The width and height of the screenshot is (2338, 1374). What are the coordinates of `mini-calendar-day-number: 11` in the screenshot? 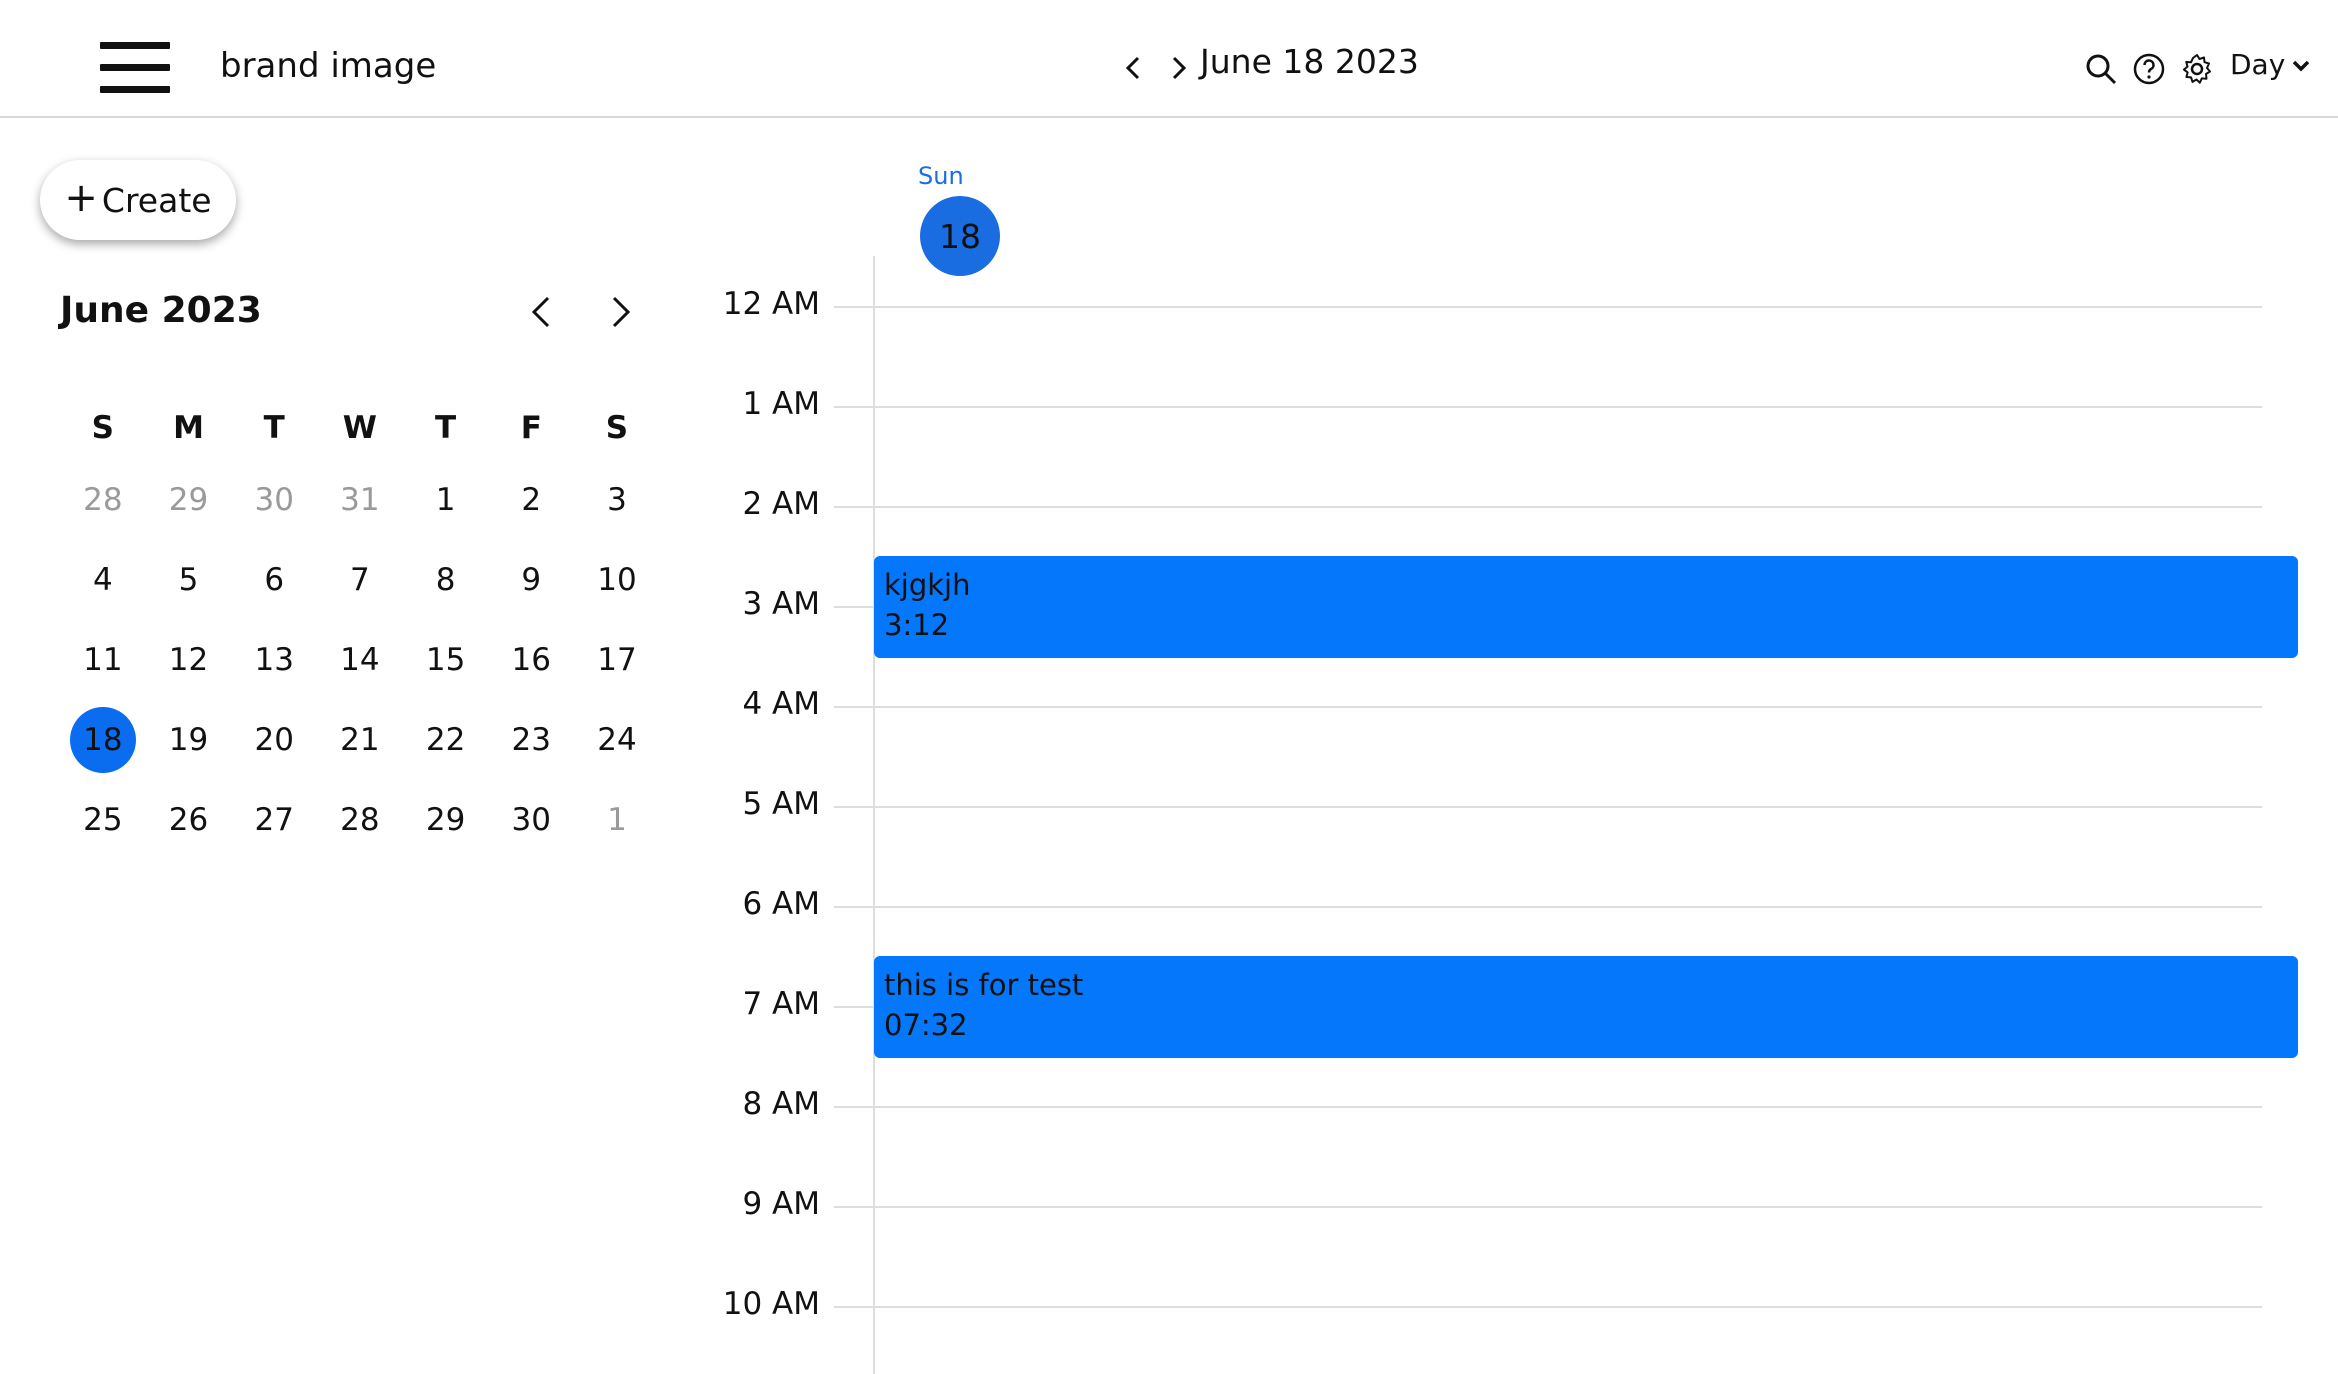 It's located at (103, 660).